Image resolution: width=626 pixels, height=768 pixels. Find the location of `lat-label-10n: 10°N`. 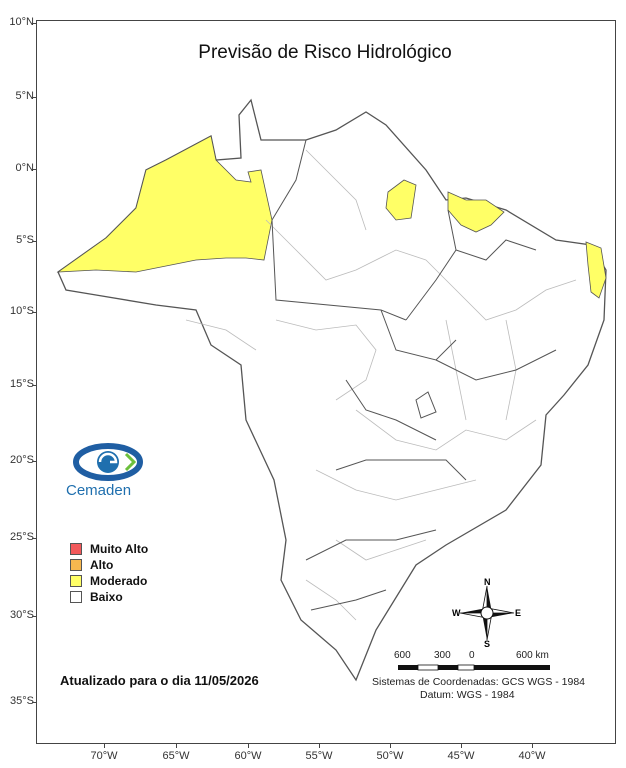

lat-label-10n: 10°N is located at coordinates (21, 22).